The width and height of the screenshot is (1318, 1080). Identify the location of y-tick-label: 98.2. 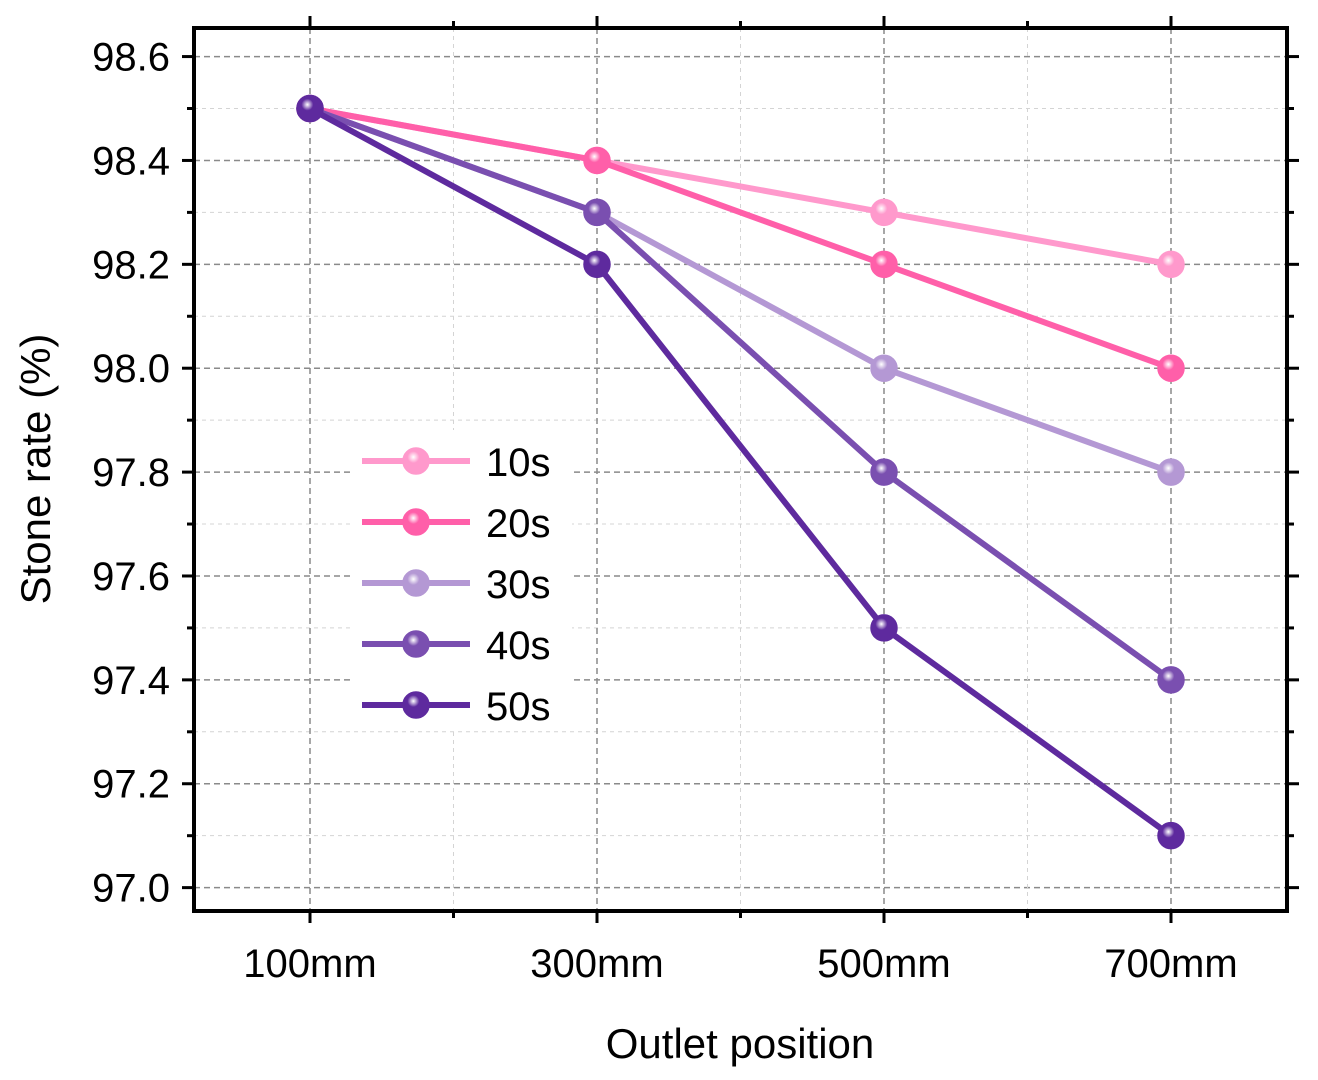
(131, 265).